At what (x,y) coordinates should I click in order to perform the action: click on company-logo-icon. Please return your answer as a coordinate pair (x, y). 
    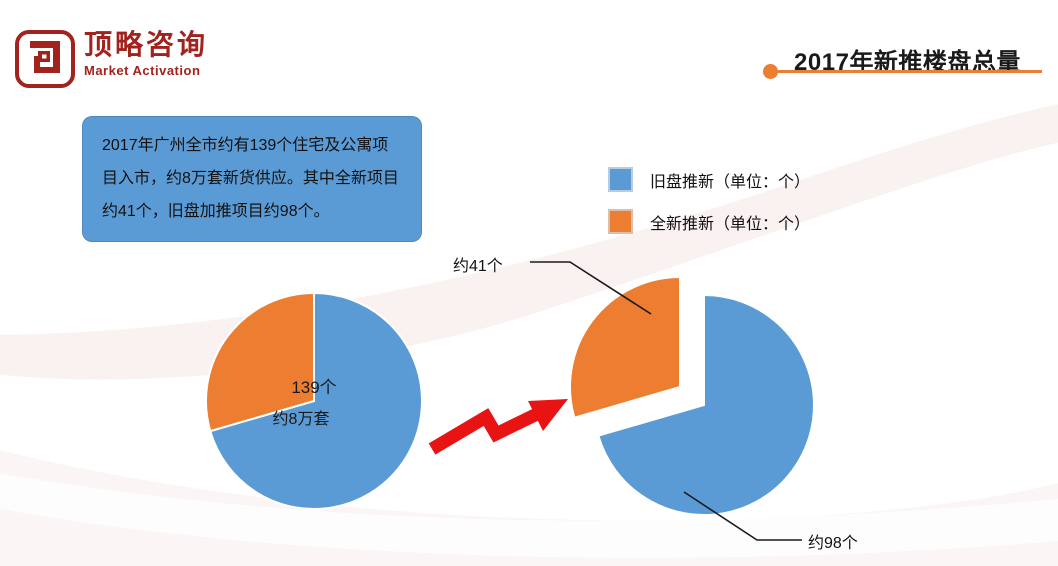
    Looking at the image, I should click on (45, 59).